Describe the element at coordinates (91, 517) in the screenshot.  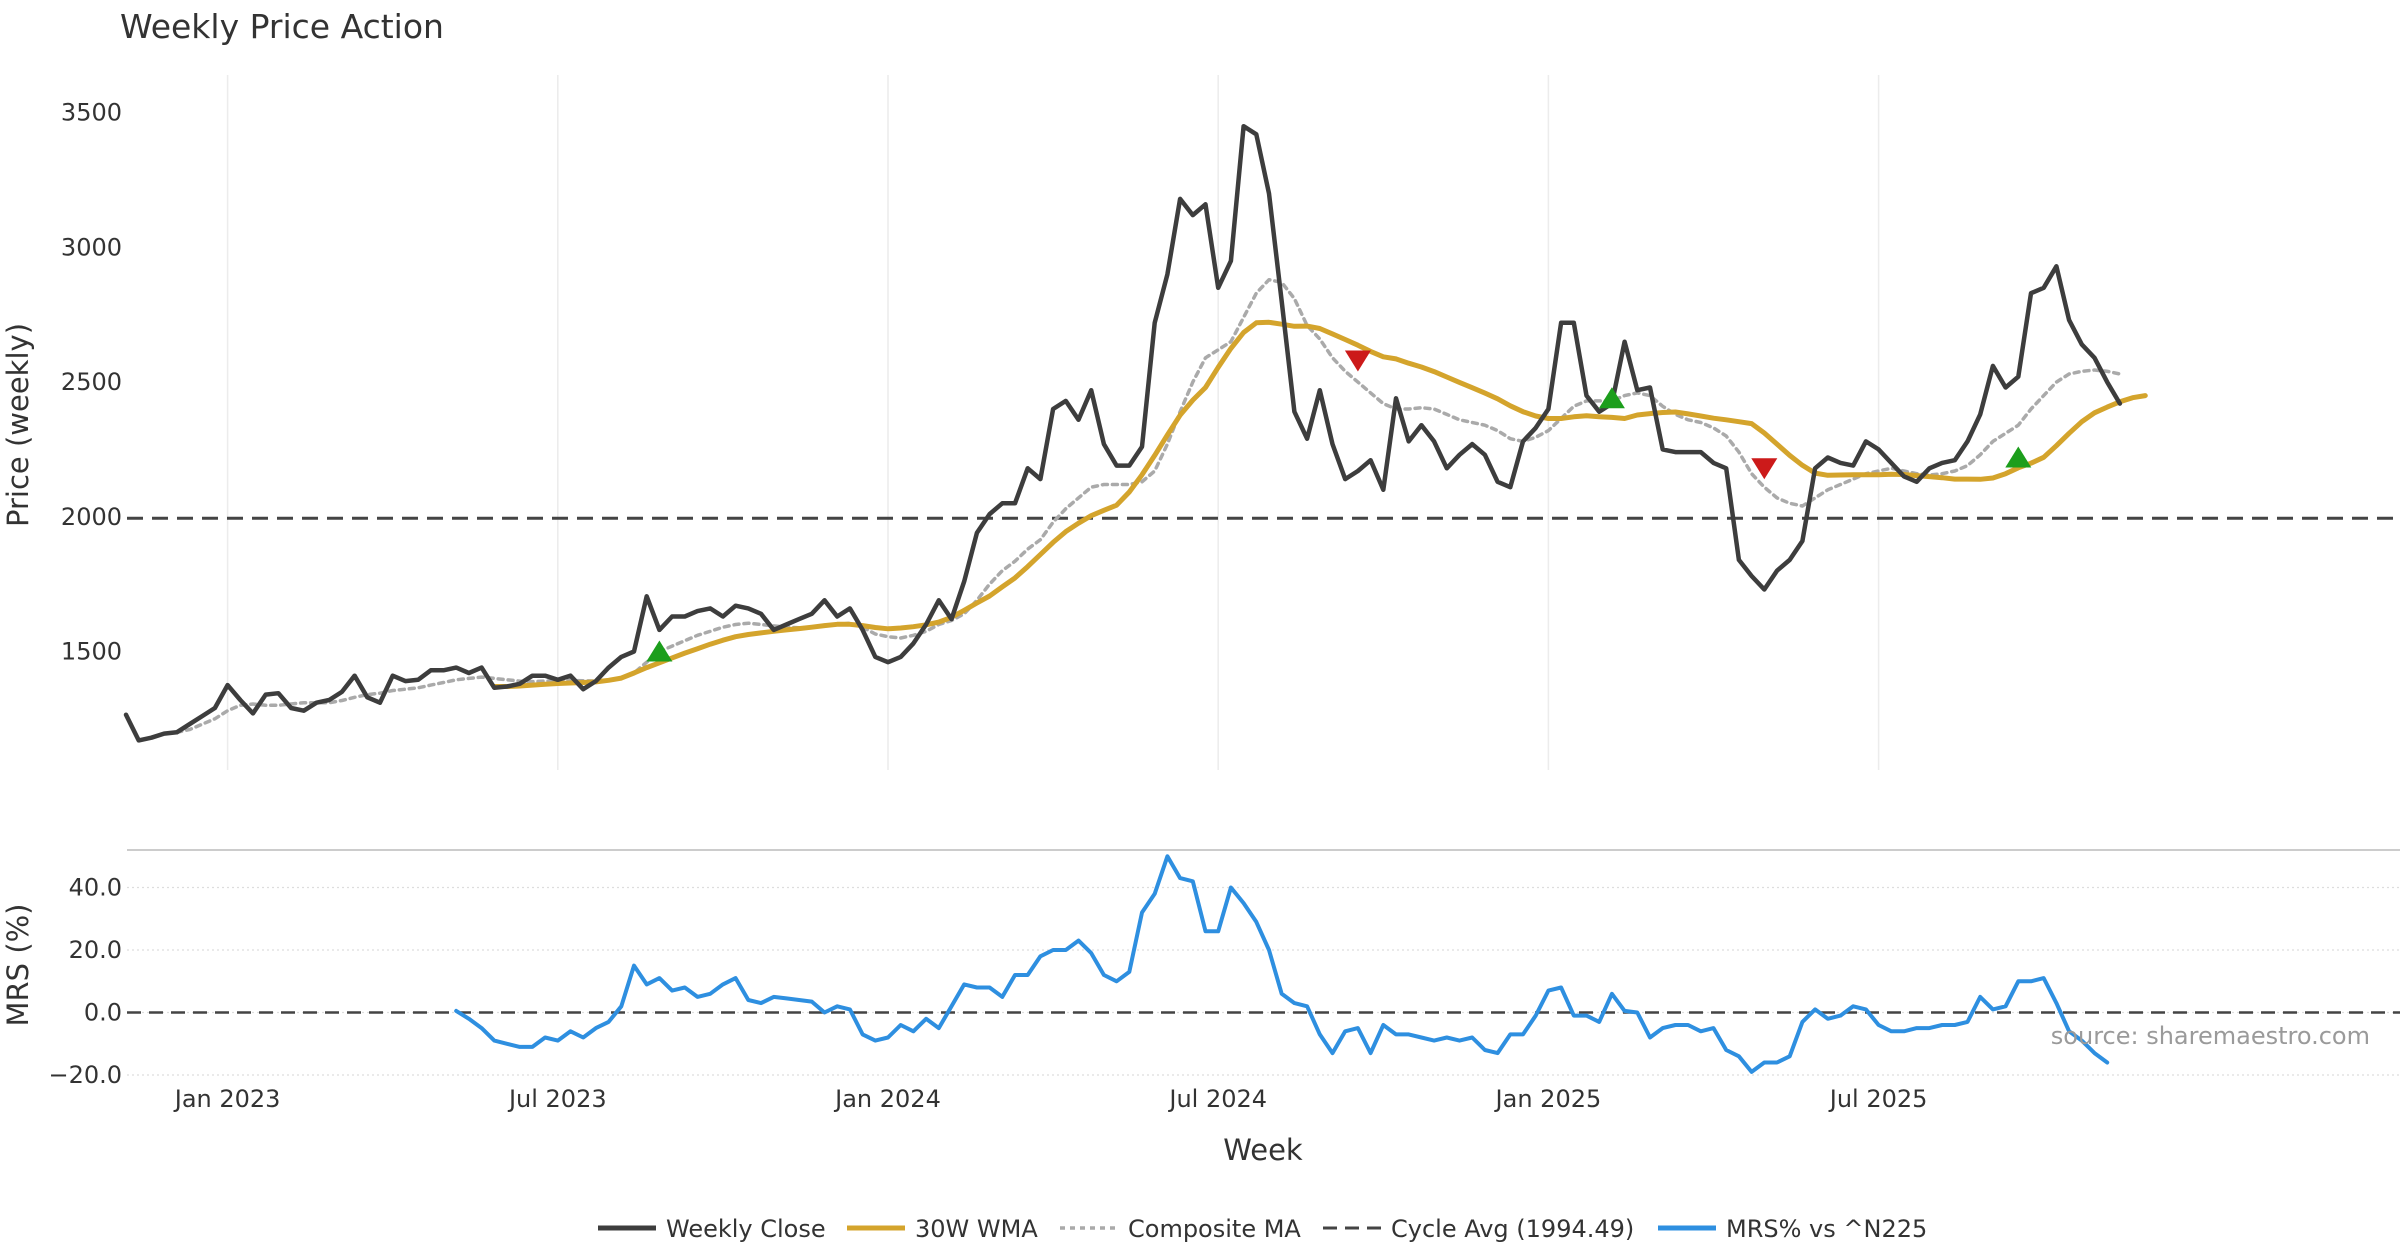
I see `price-y-tick-label: 2000` at that location.